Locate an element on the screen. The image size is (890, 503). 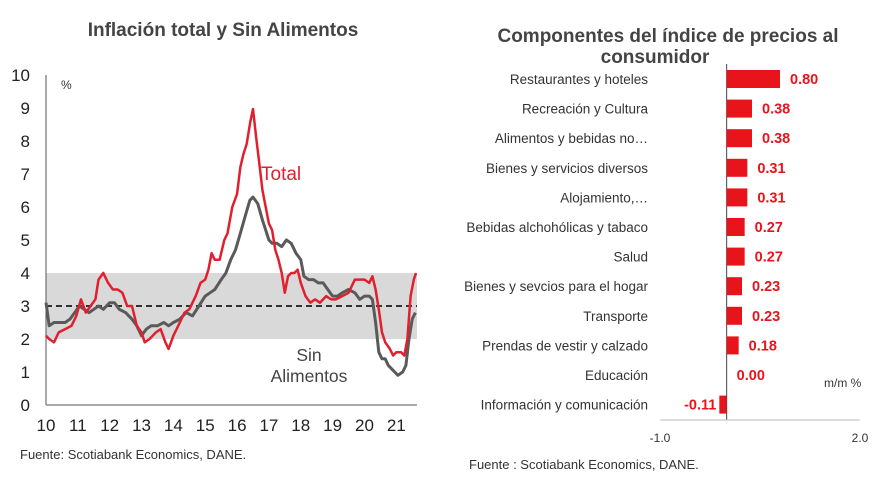
bar-value-label: 0.00 is located at coordinates (751, 376).